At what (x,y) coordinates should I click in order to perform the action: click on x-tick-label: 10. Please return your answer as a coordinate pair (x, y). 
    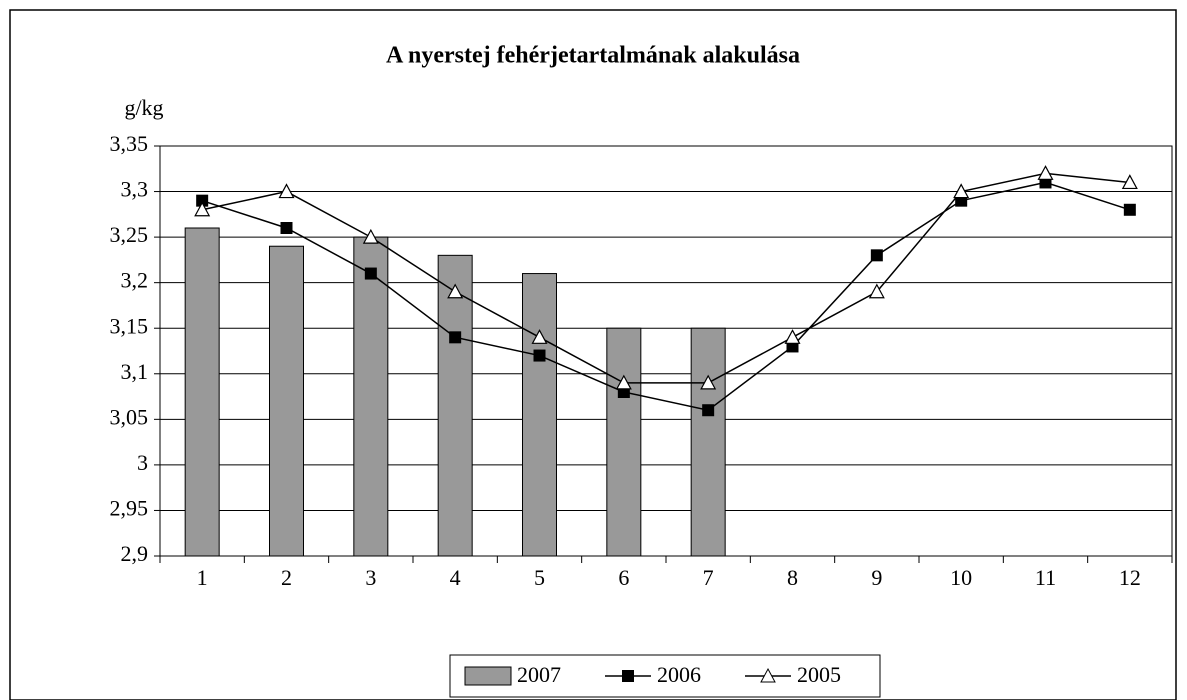
    Looking at the image, I should click on (961, 577).